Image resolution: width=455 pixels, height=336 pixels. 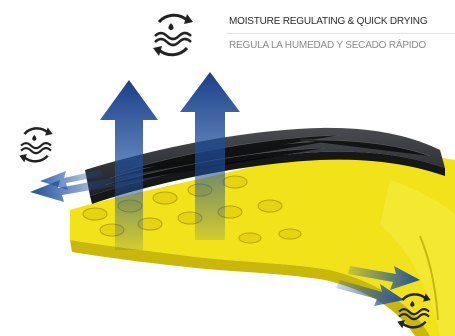 I want to click on left-moisture-arrows, so click(x=72, y=186).